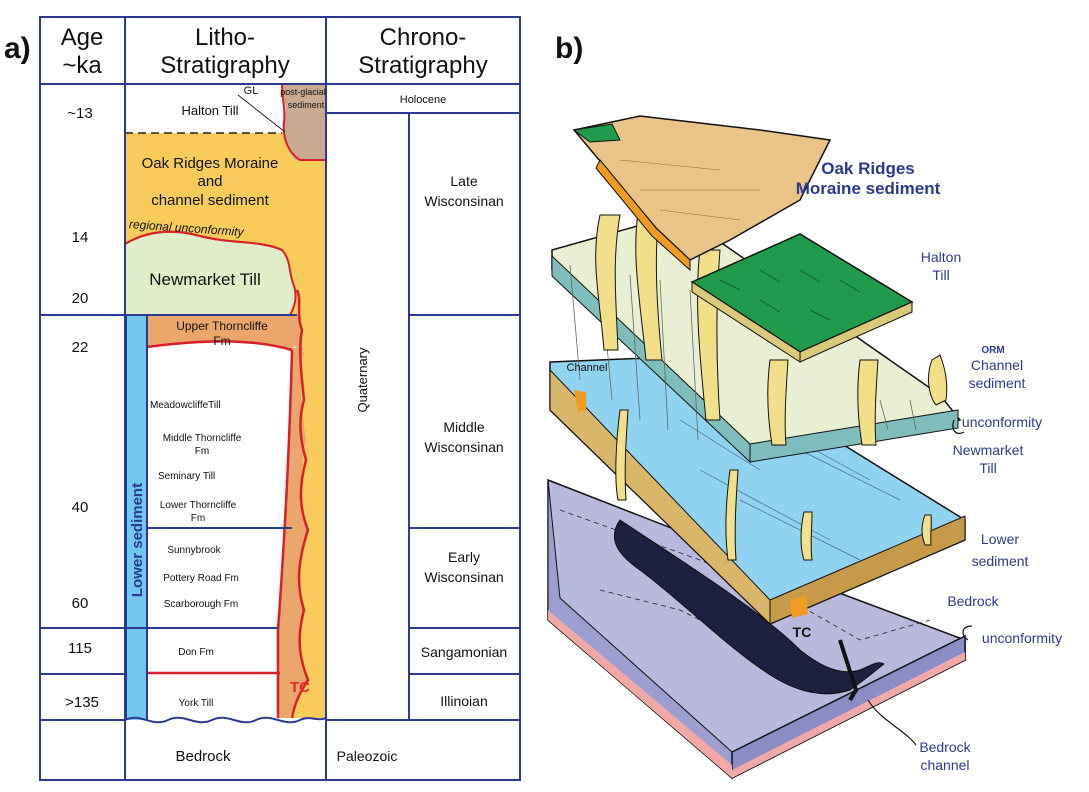  I want to click on lower-sediment-label-b1: Lower, so click(1000, 539).